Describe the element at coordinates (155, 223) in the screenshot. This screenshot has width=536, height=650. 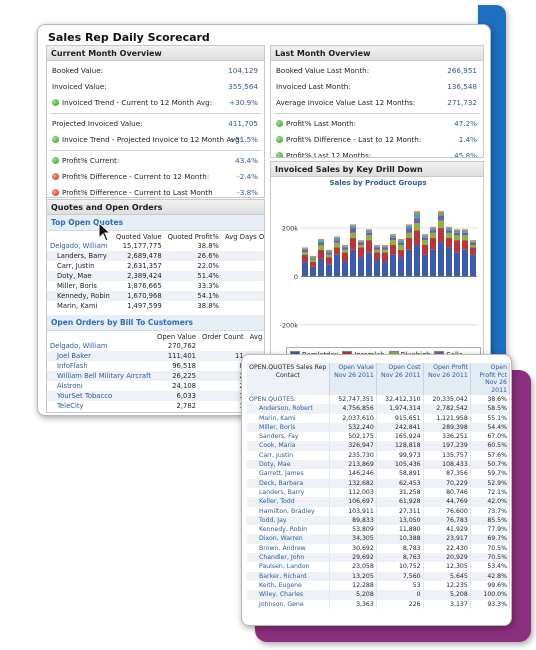
I see `top-open-quotes-title: Top Open Quotes` at that location.